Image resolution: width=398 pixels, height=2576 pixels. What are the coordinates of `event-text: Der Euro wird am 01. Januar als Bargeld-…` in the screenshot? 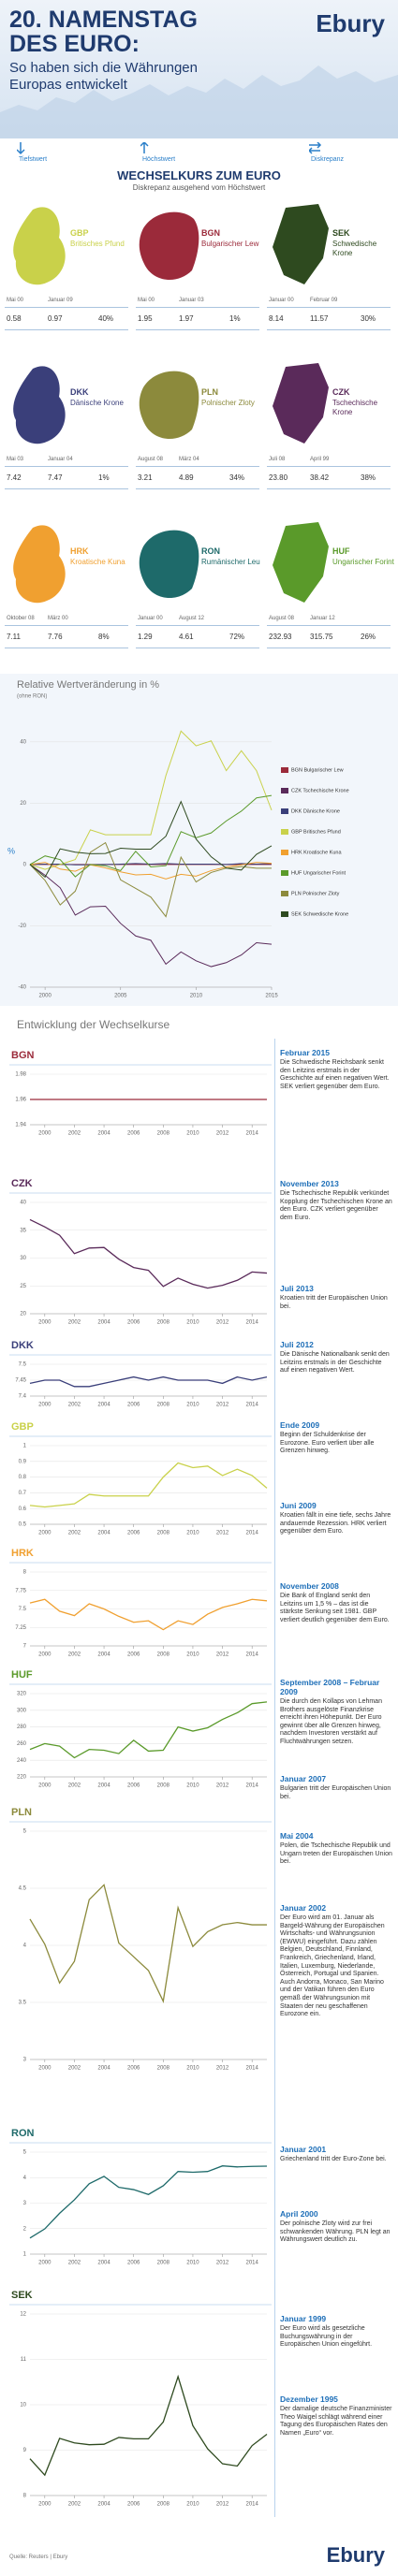 It's located at (332, 1966).